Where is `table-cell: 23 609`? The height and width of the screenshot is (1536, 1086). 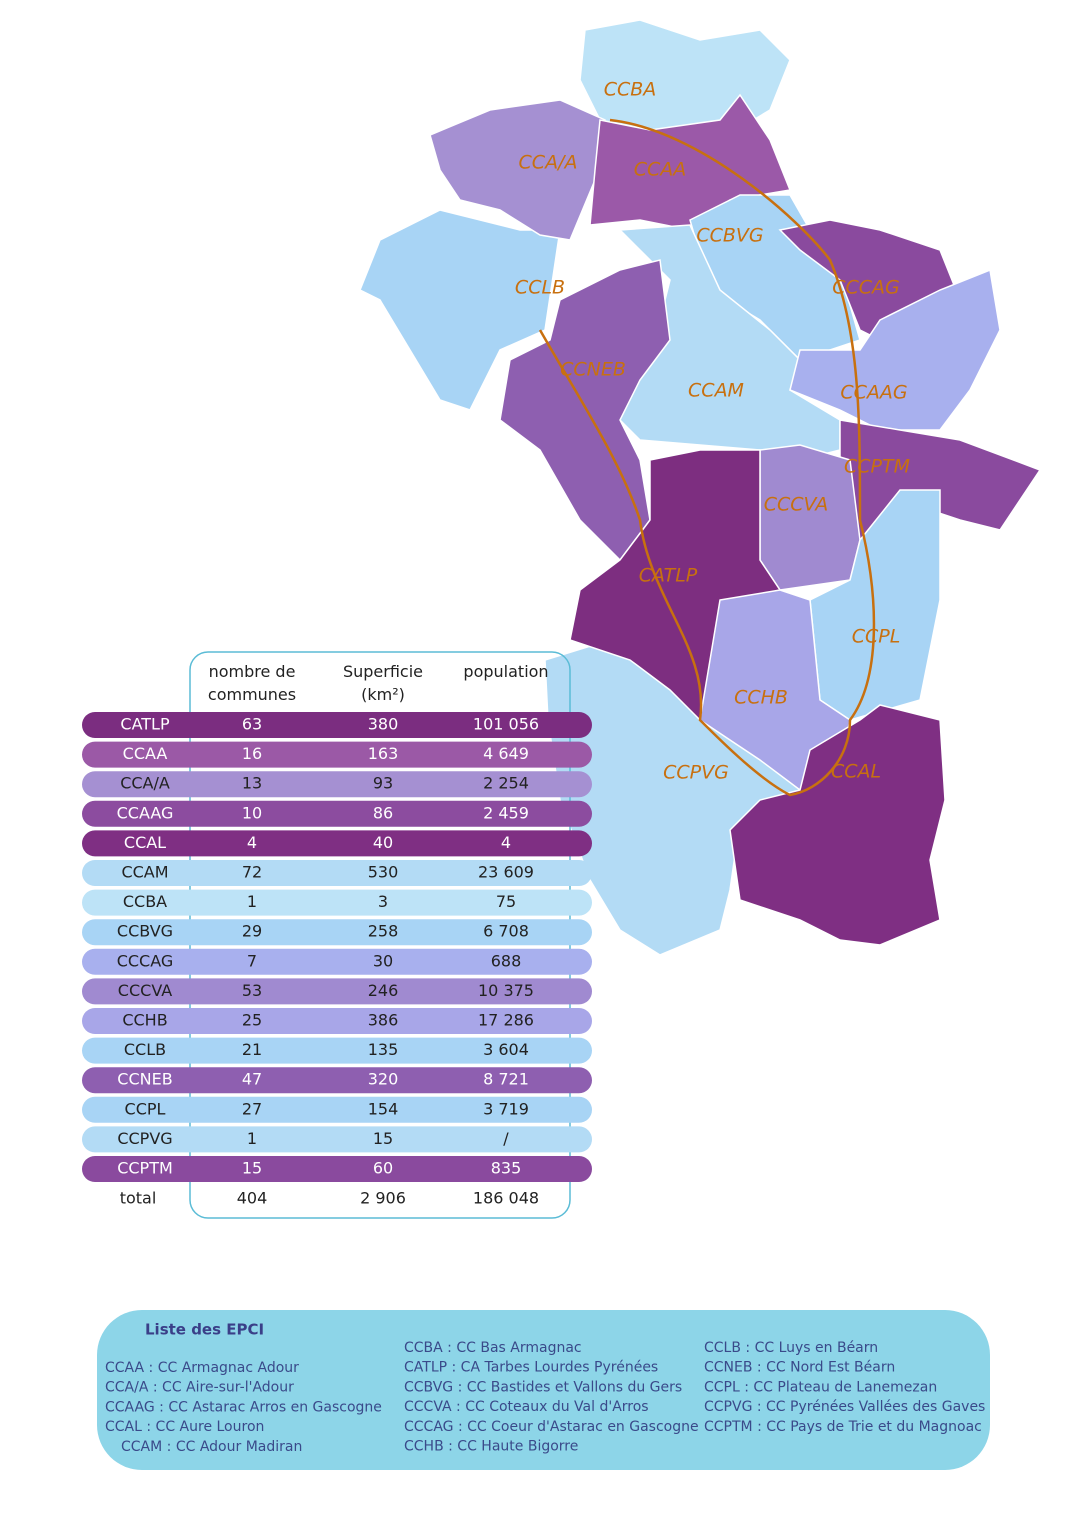 table-cell: 23 609 is located at coordinates (506, 872).